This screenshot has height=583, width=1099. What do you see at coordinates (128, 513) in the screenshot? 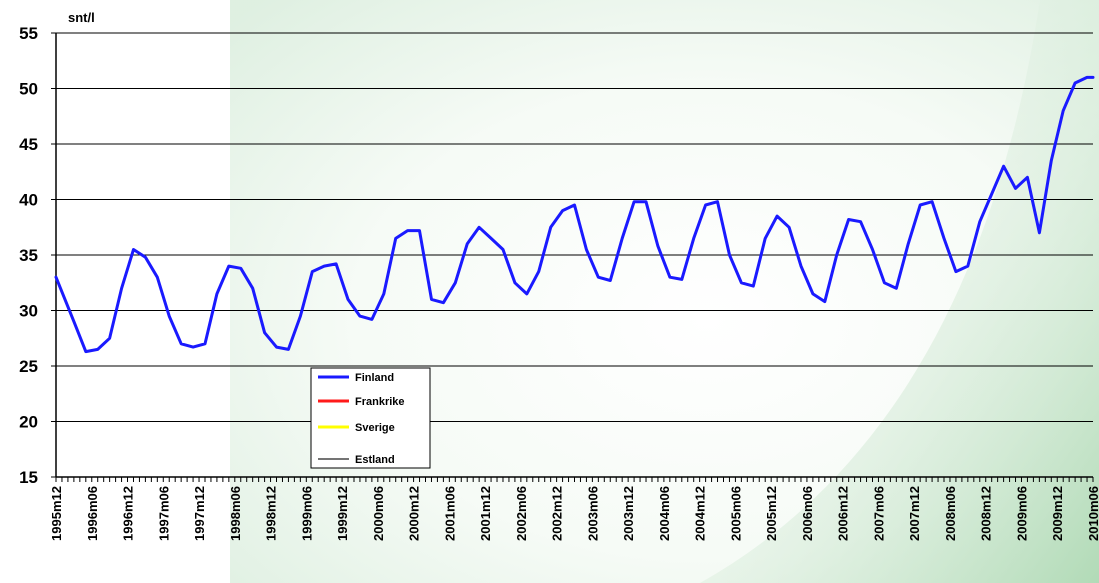
I see `x-tick-label: 1996m12` at bounding box center [128, 513].